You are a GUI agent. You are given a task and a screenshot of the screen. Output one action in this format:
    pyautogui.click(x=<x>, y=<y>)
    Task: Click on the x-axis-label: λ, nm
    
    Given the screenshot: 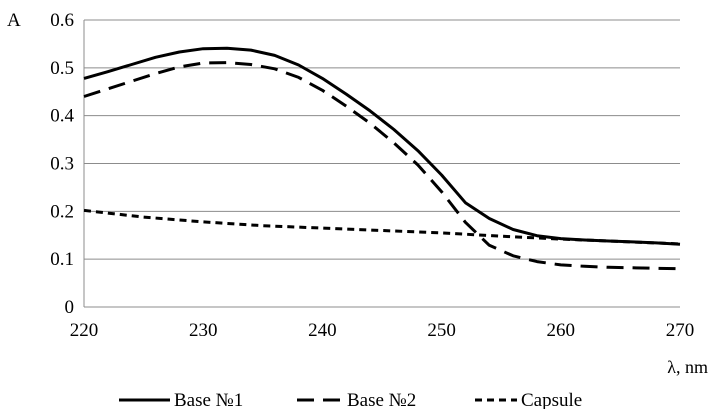 What is the action you would take?
    pyautogui.click(x=687, y=367)
    